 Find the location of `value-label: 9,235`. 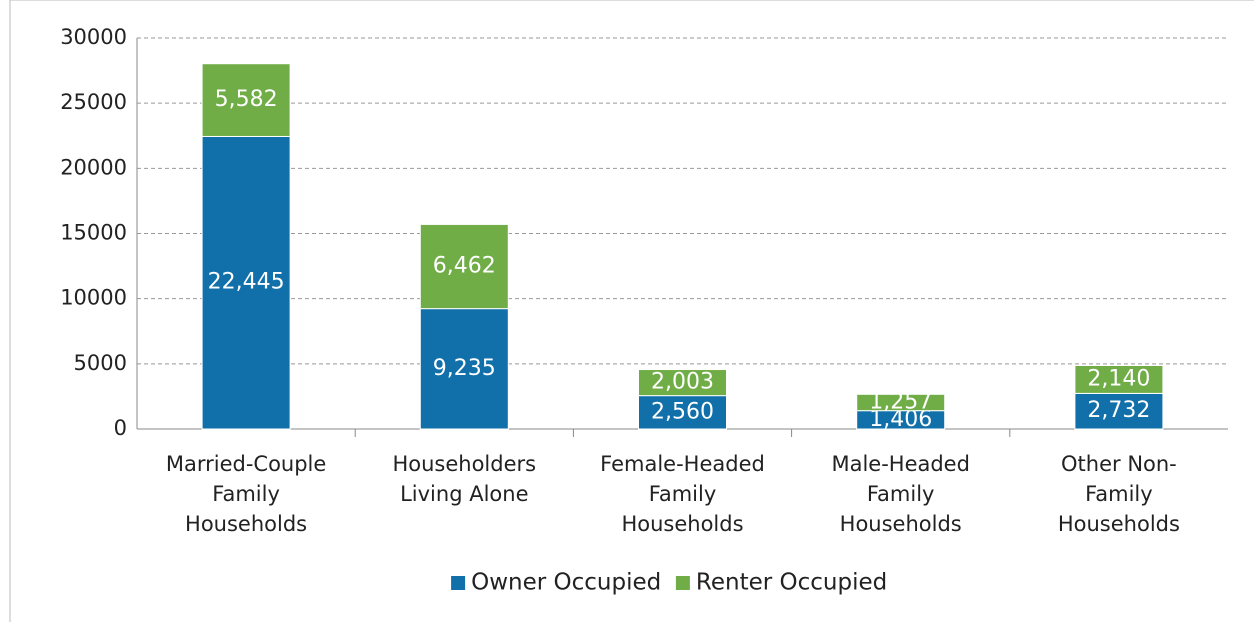

value-label: 9,235 is located at coordinates (464, 368).